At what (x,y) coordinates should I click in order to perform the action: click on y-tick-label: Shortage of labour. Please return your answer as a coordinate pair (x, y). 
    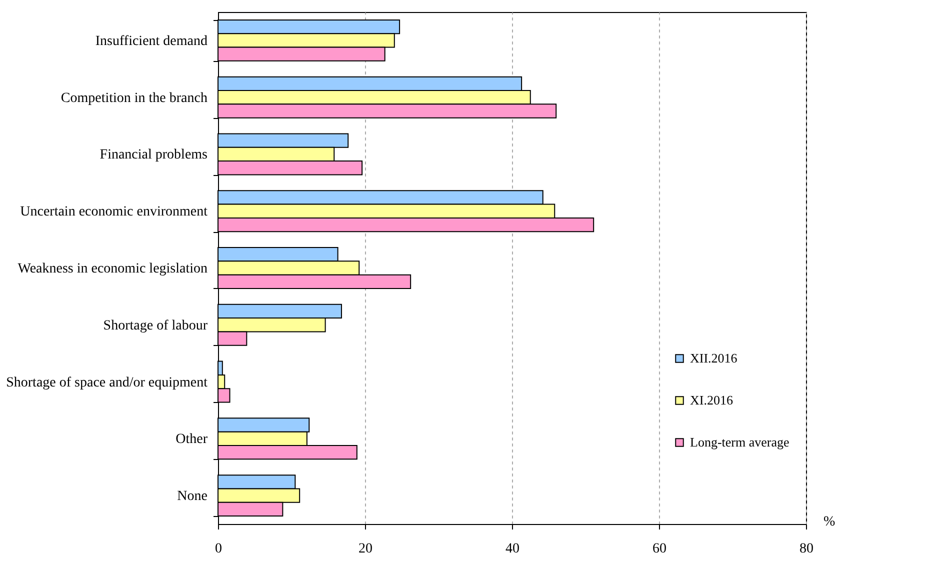
    Looking at the image, I should click on (155, 326).